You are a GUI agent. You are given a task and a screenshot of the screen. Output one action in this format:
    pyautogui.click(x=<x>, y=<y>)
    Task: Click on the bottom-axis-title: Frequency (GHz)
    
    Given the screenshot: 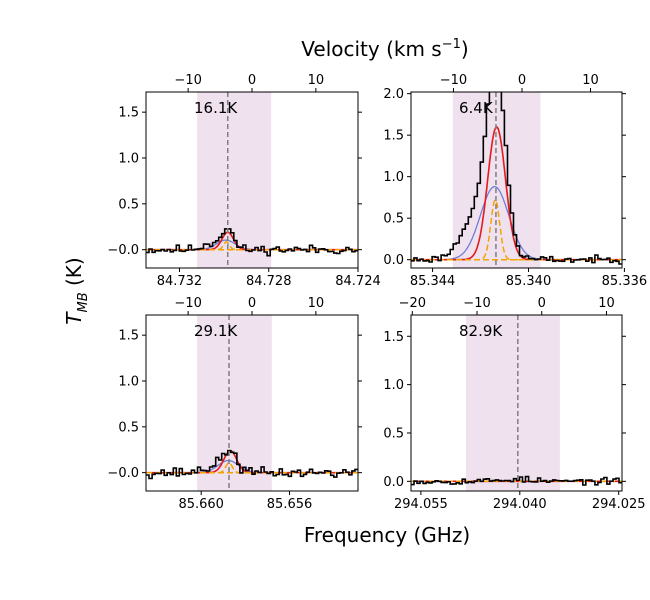 What is the action you would take?
    pyautogui.click(x=387, y=535)
    